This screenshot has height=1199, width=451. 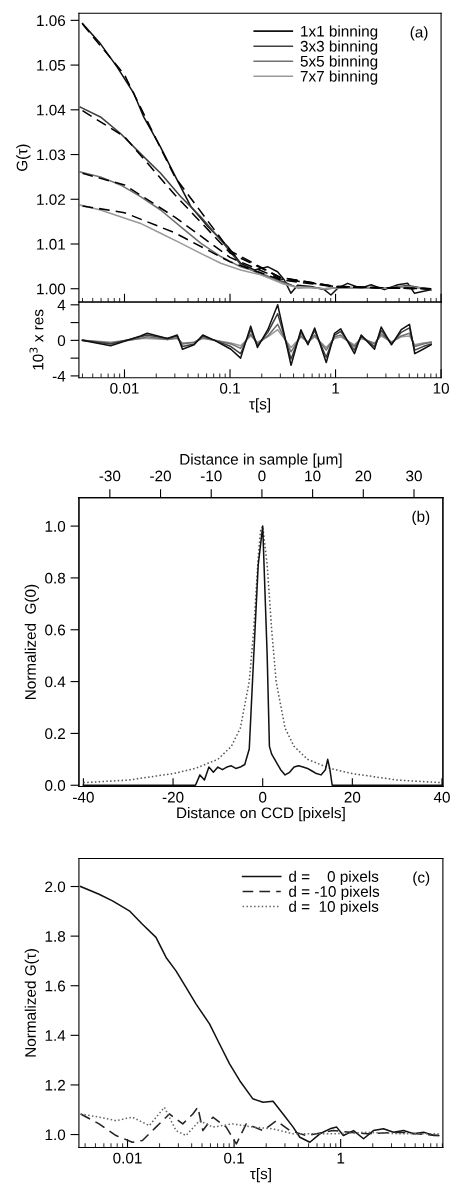 What do you see at coordinates (334, 892) in the screenshot?
I see `legend-label: d = -10 pixels` at bounding box center [334, 892].